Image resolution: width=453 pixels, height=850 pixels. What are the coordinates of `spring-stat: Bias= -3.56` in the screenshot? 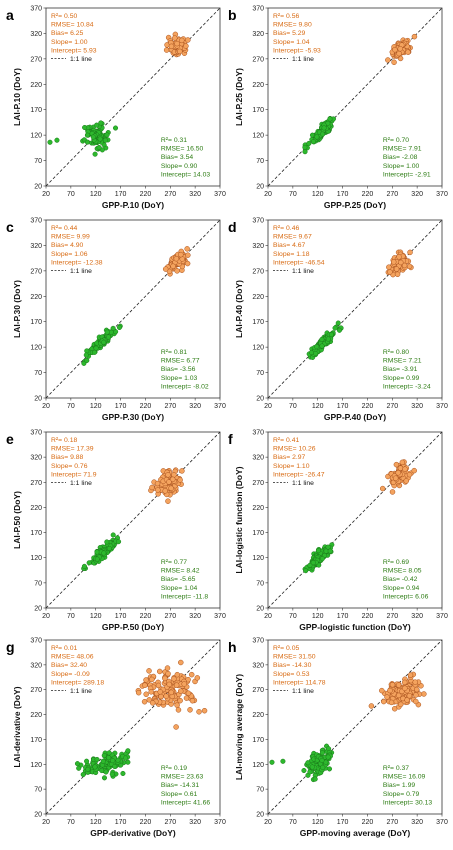 It's located at (178, 369).